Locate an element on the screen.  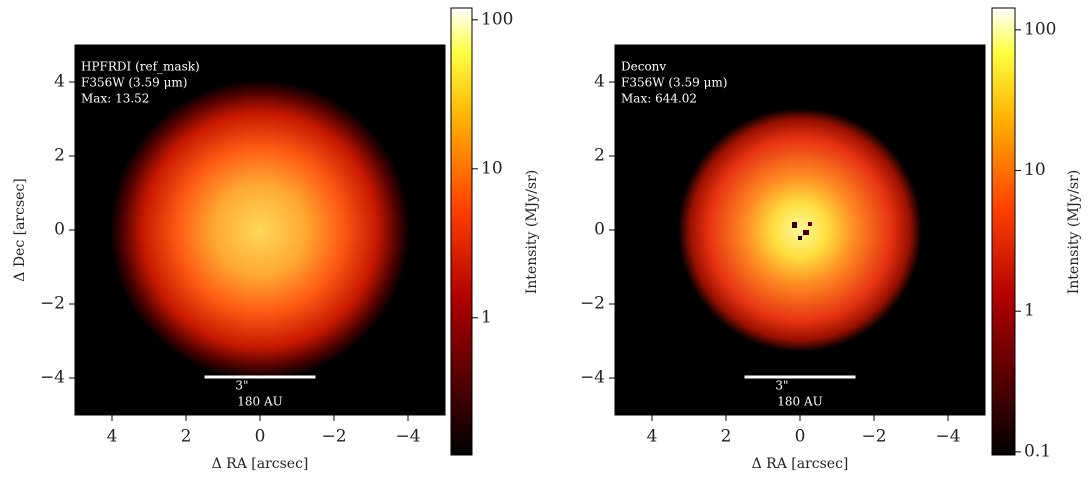
annotation: Deconv is located at coordinates (643, 67).